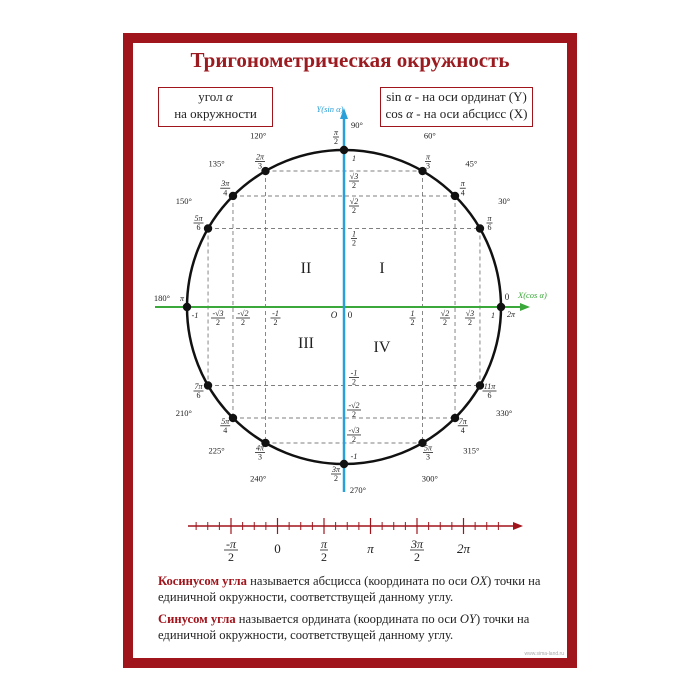 Image resolution: width=700 pixels, height=700 pixels. I want to click on degree-label: 90°, so click(357, 125).